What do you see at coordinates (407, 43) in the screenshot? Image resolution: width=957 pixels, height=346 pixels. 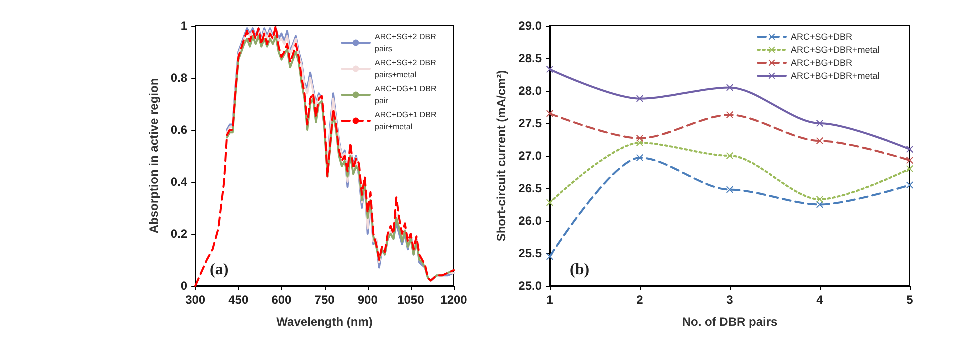 I see `legend-label: ARC+SG+2 DBR pairs` at bounding box center [407, 43].